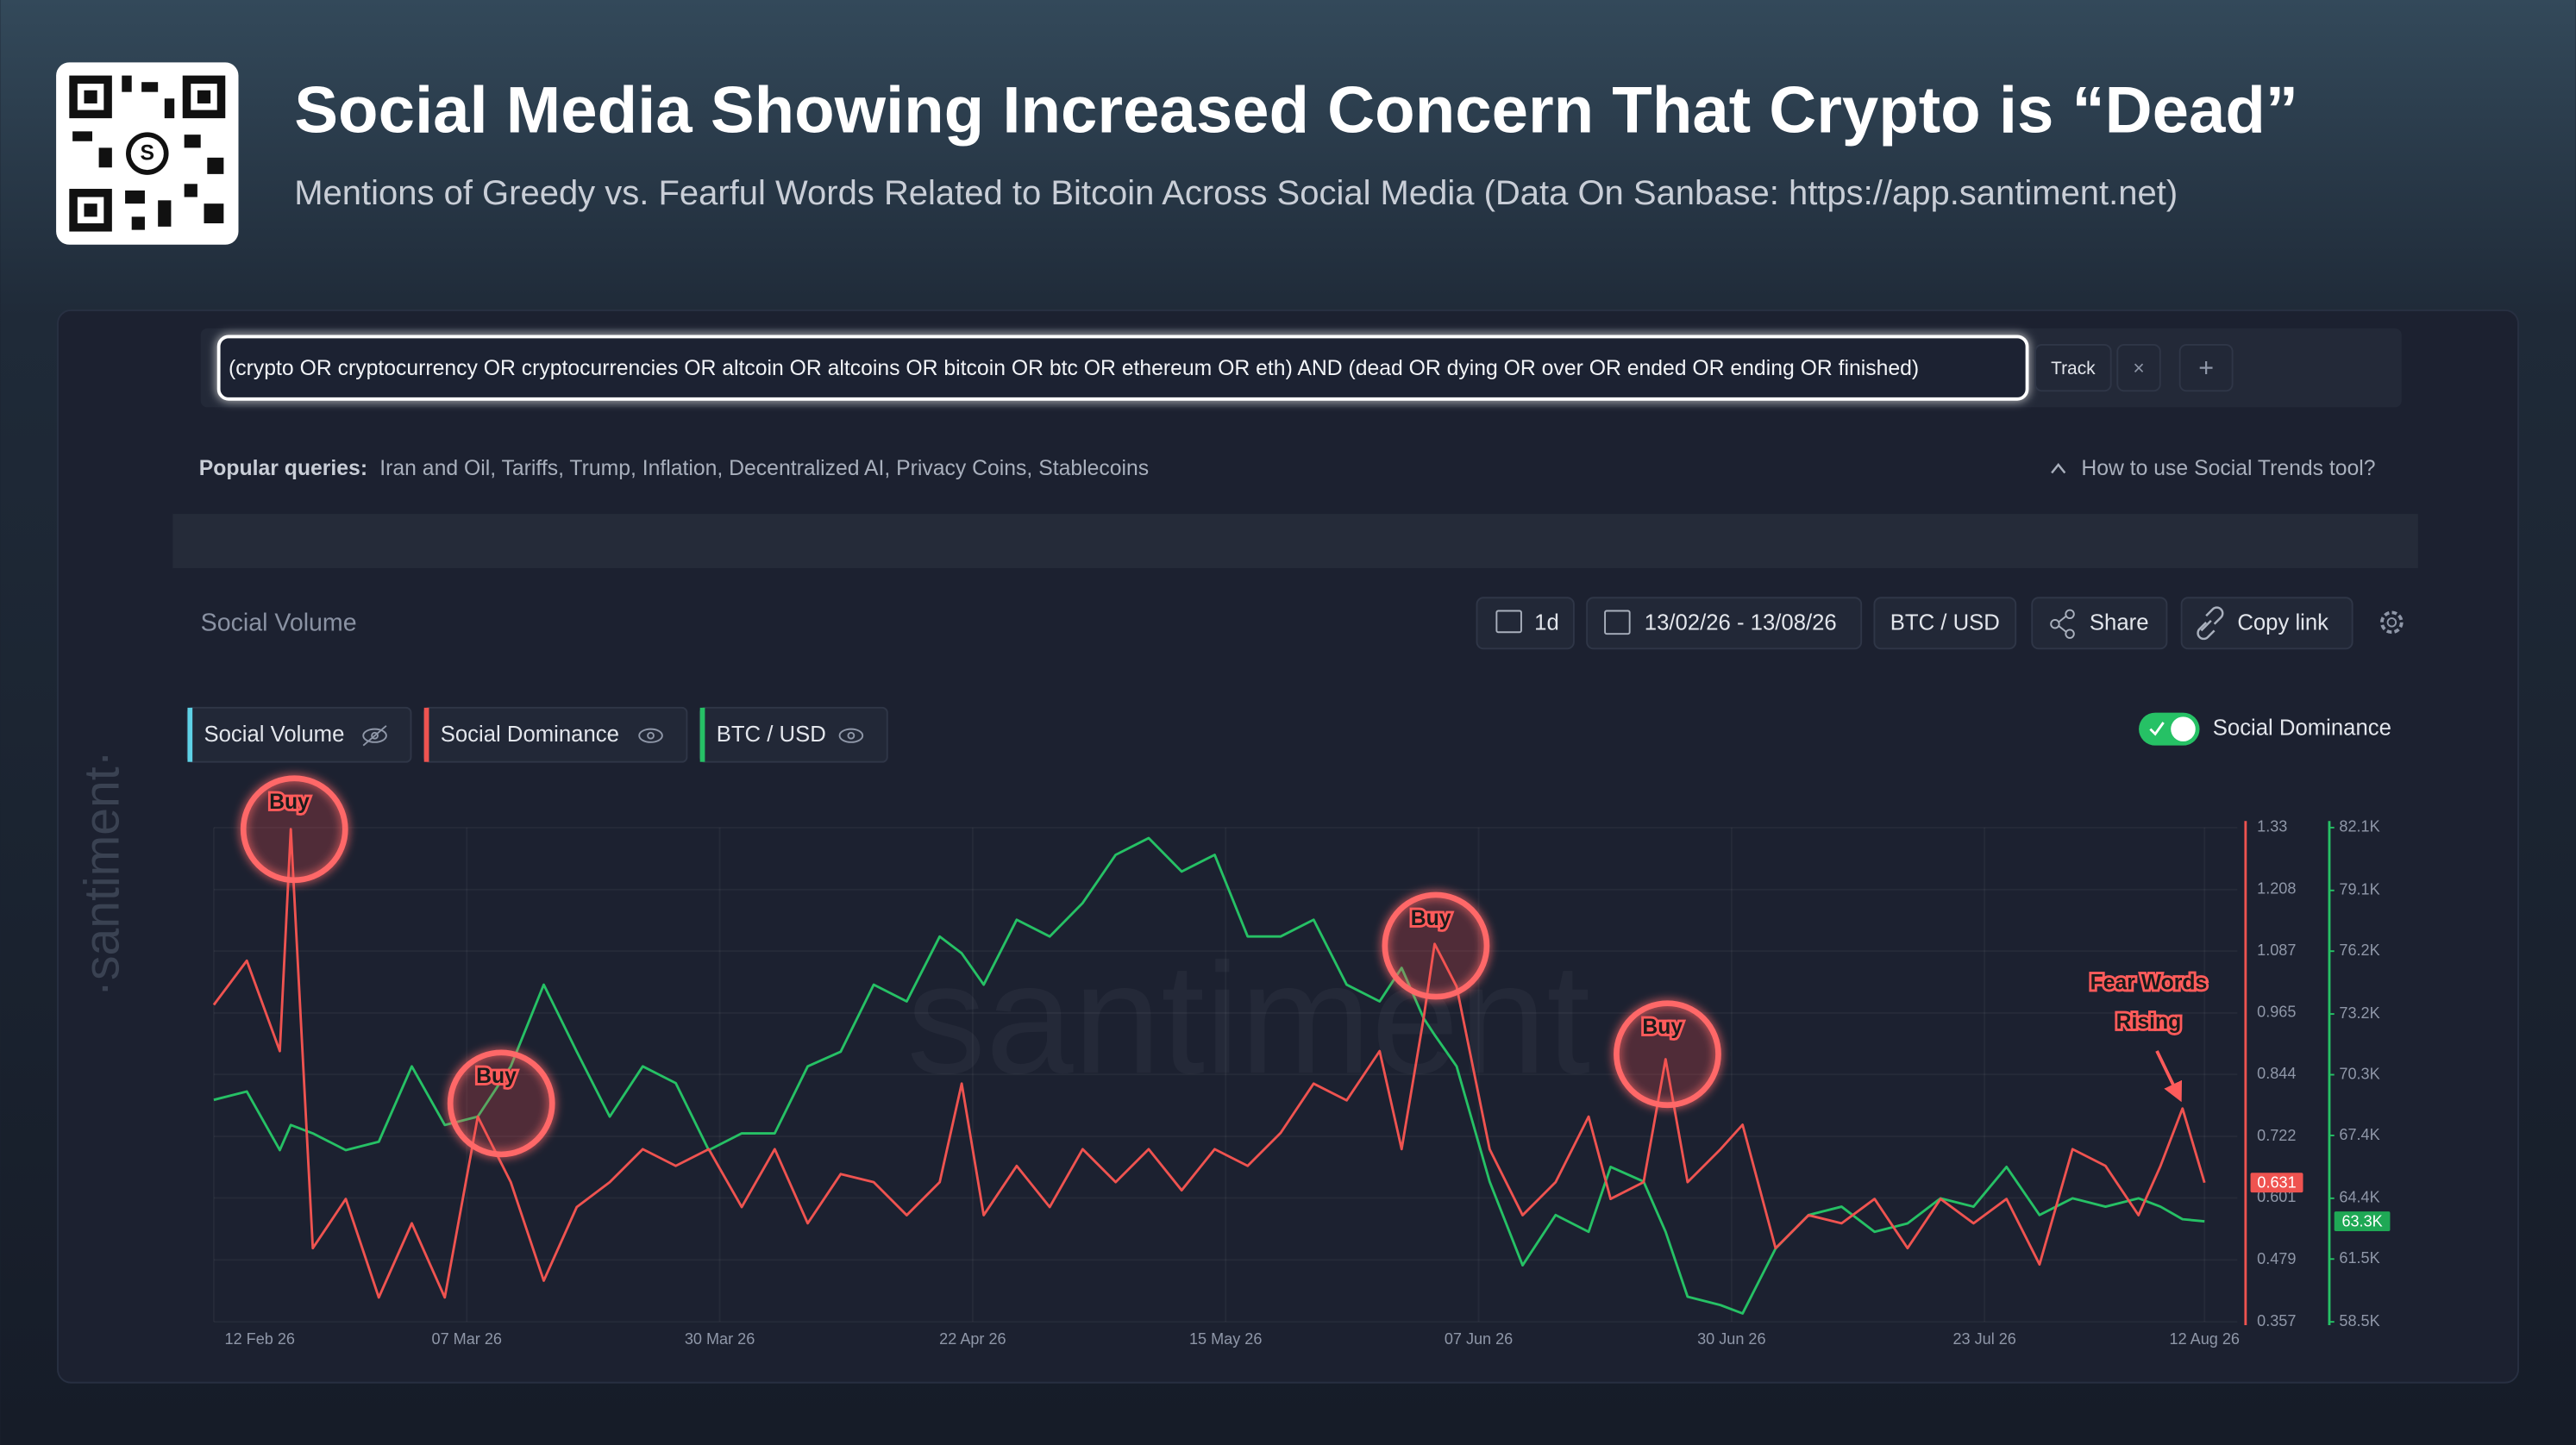 This screenshot has height=1445, width=2576. I want to click on y-tick-label: 0.965, so click(2276, 1012).